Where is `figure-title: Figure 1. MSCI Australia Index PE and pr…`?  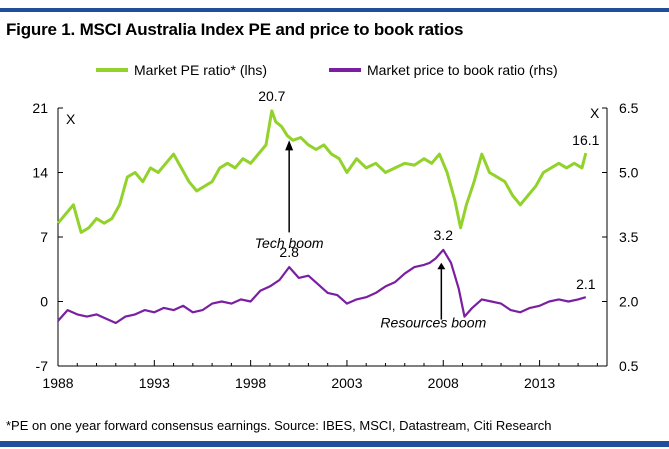 figure-title: Figure 1. MSCI Australia Index PE and pr… is located at coordinates (235, 29).